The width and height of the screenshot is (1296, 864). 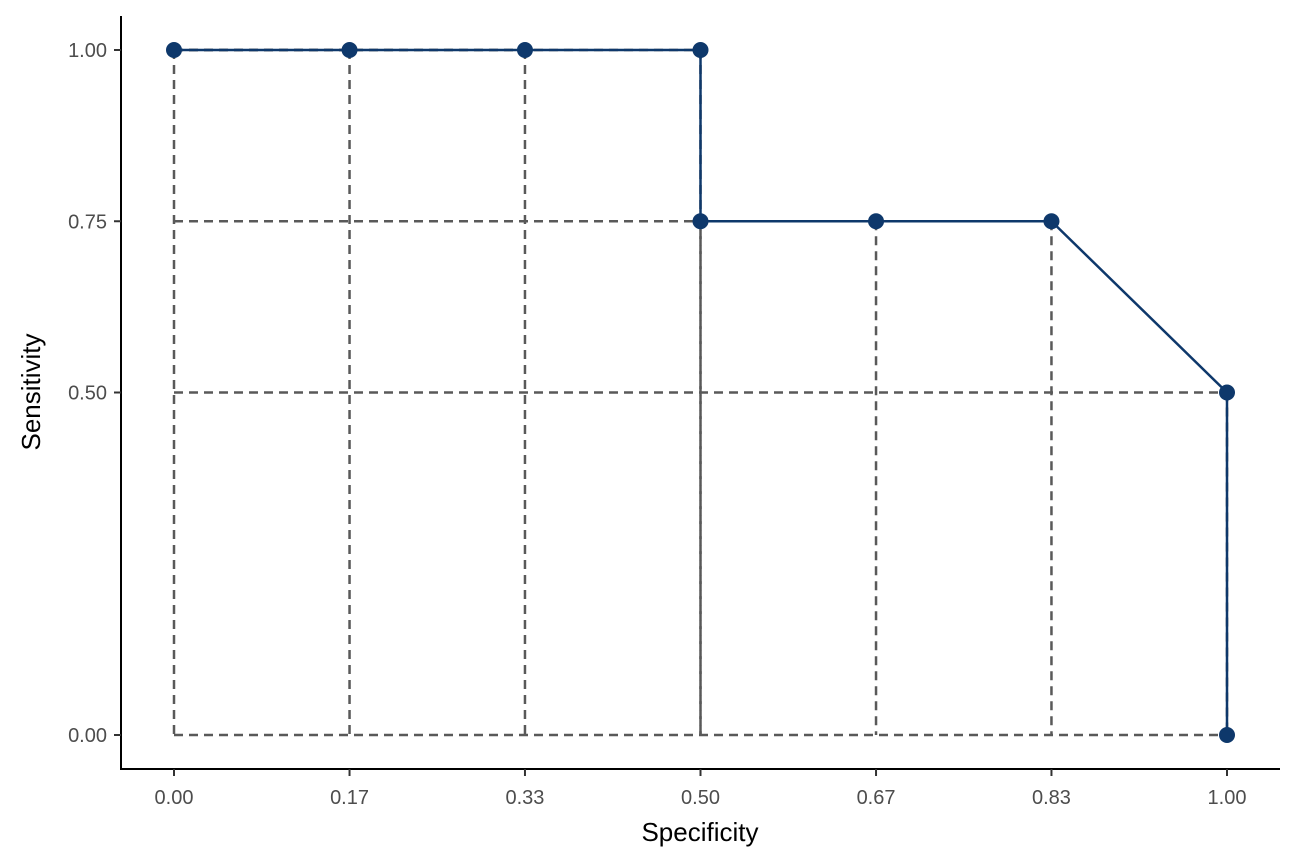 I want to click on y-axis-ticks: 0.00 0.50 0.75 1.00, so click(x=94, y=393).